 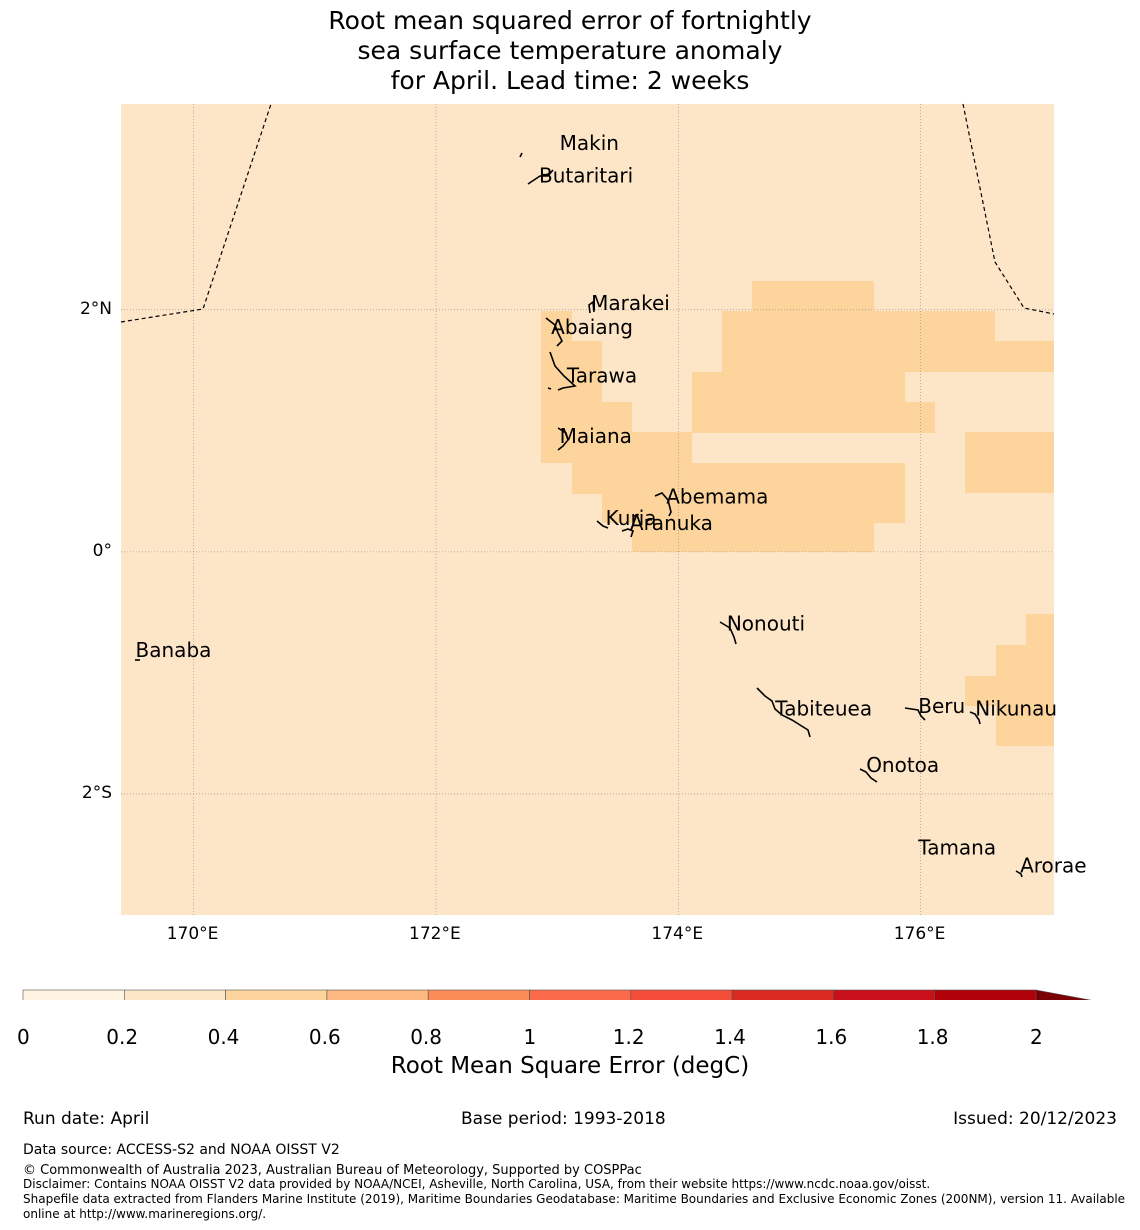 I want to click on place-label-arorae: Arorae, so click(x=1053, y=866).